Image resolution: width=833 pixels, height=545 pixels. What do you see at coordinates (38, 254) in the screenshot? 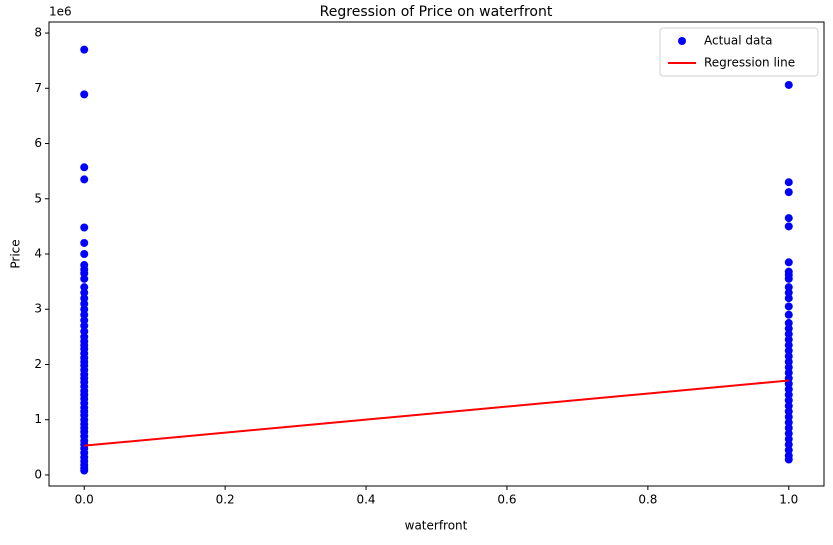
I see `y-tick-label: 4` at bounding box center [38, 254].